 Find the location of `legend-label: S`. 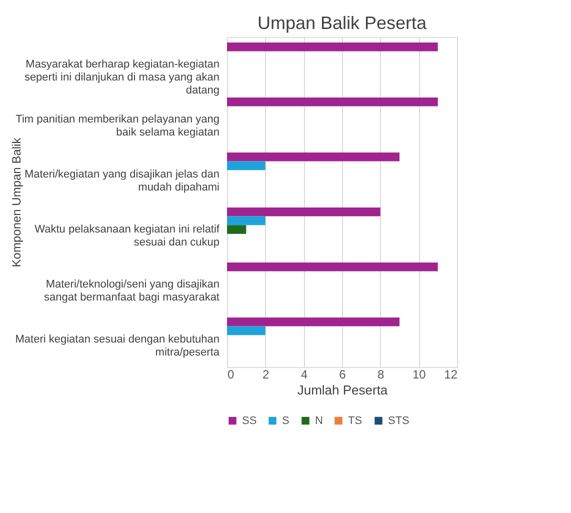

legend-label: S is located at coordinates (286, 420).